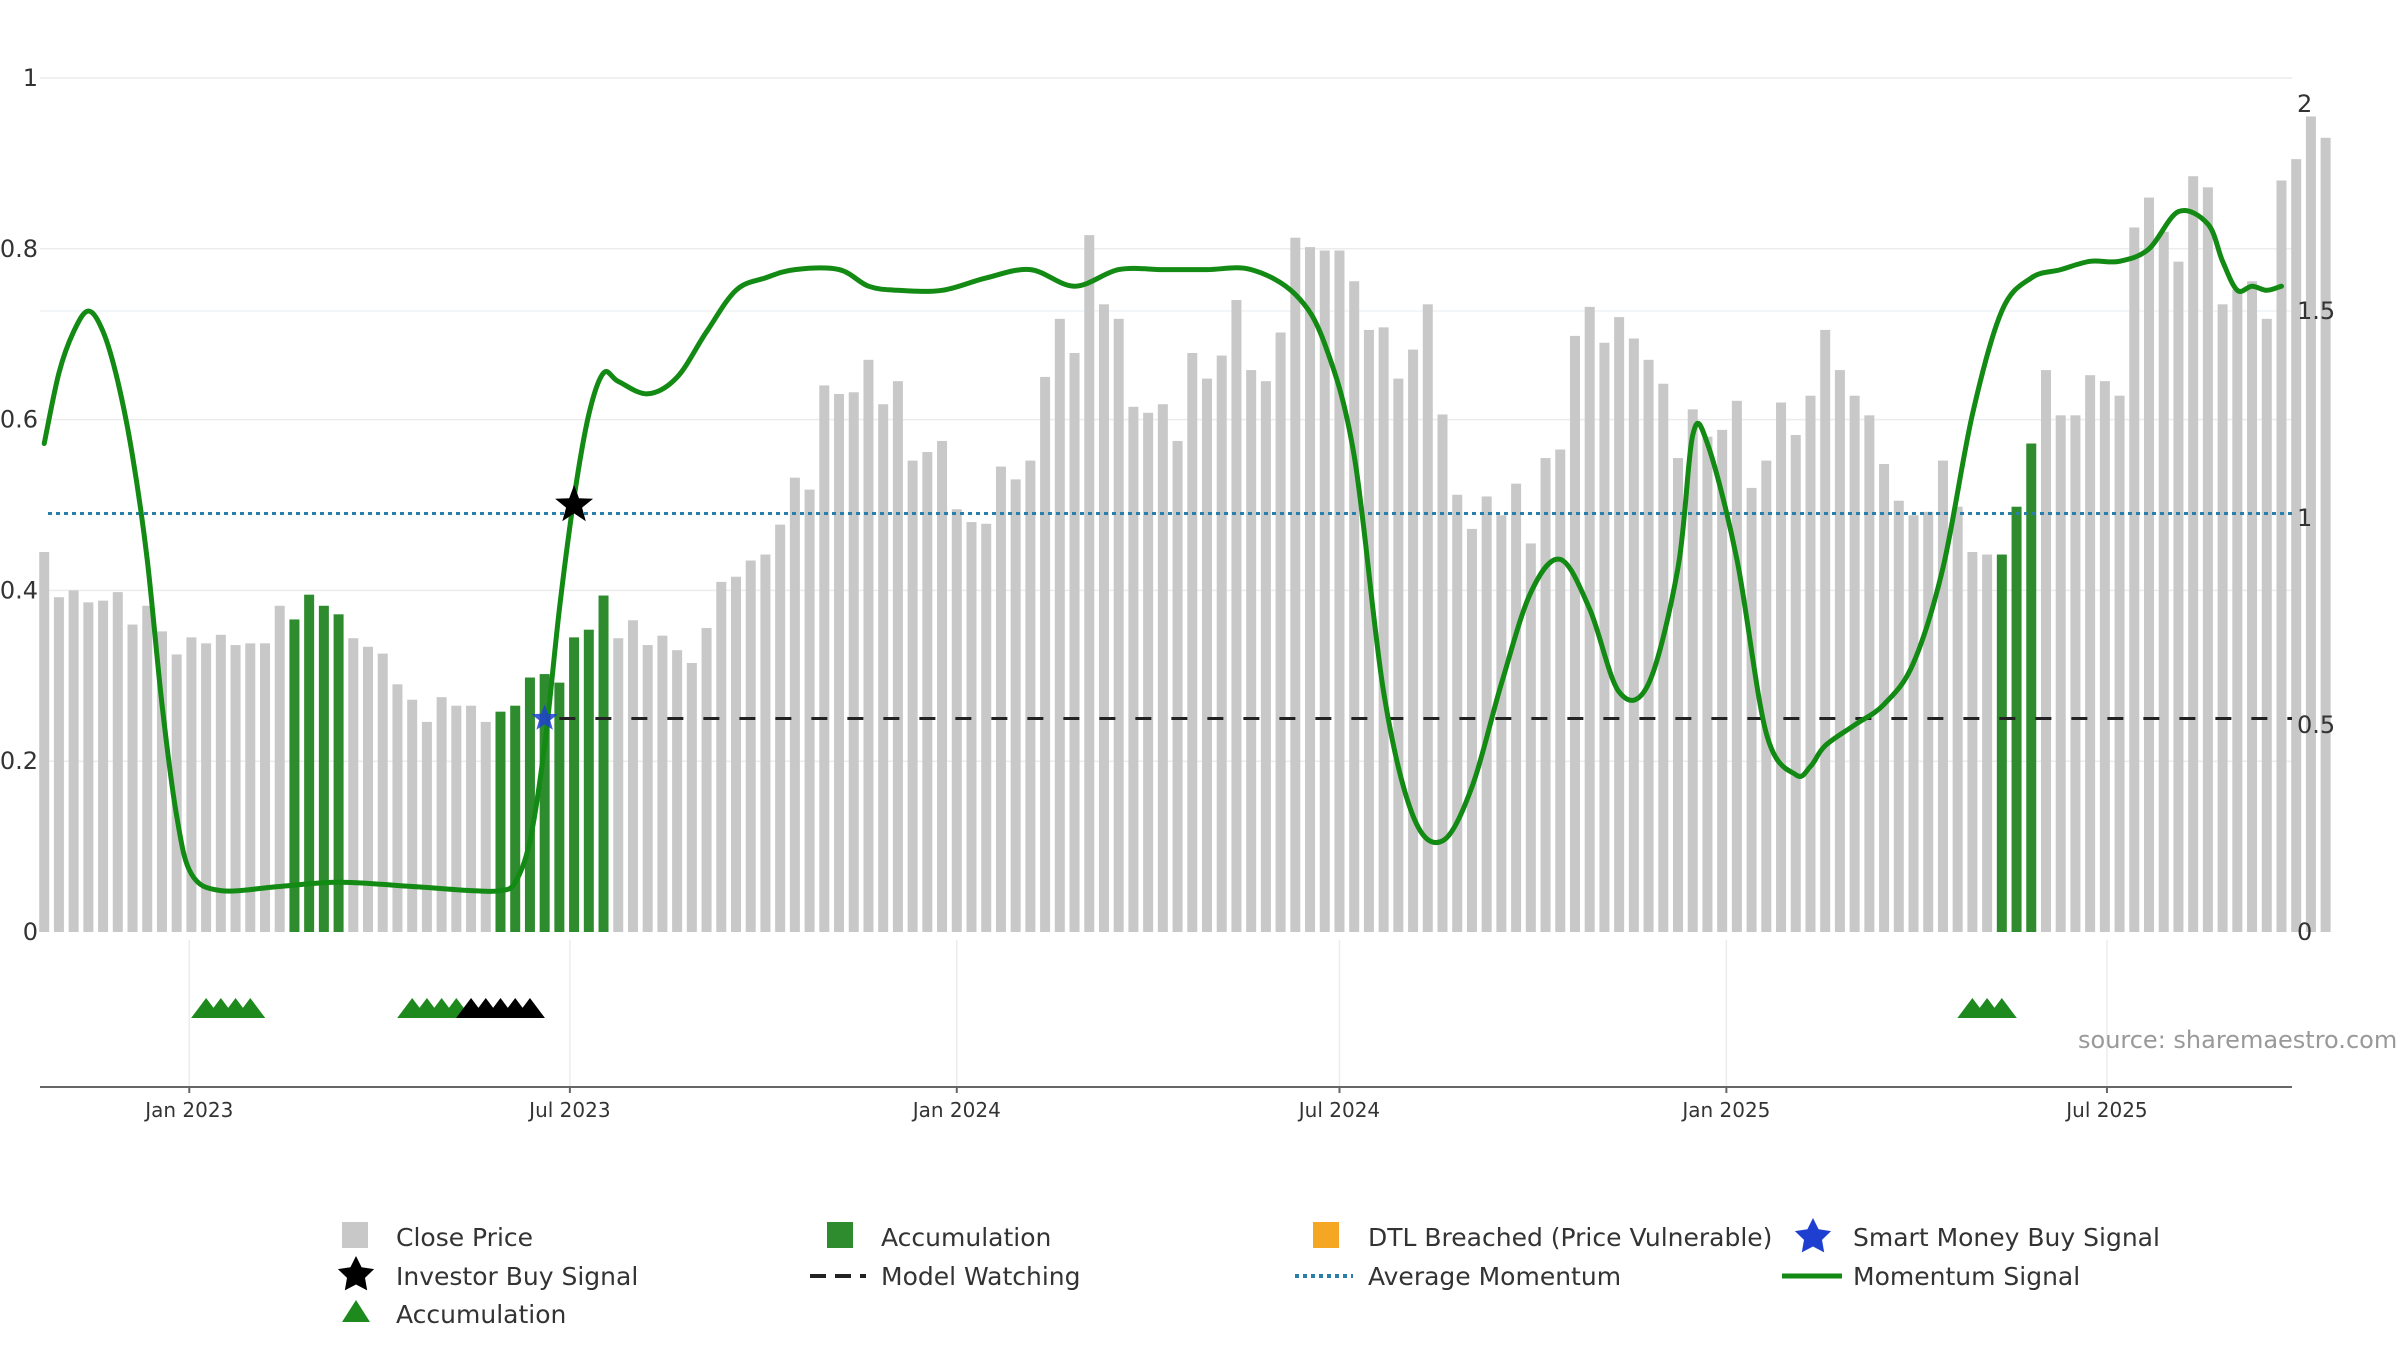  What do you see at coordinates (30, 78) in the screenshot?
I see `left-tick-label: 1` at bounding box center [30, 78].